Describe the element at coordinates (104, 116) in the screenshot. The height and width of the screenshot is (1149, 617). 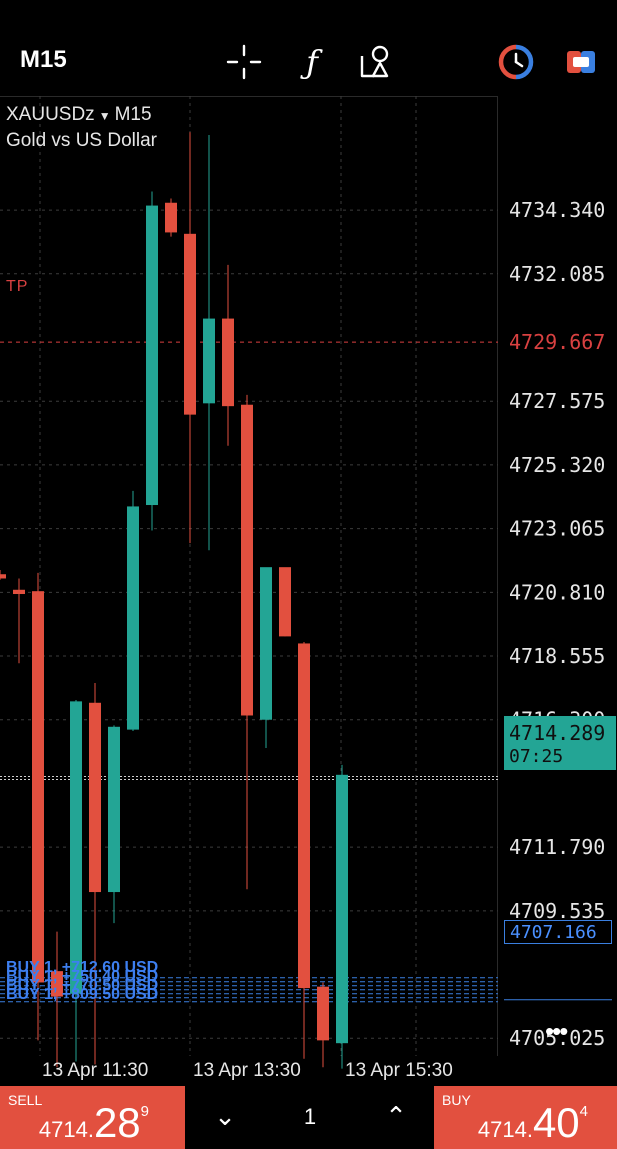
I see `dropdown-arrow-icon: ▼` at that location.